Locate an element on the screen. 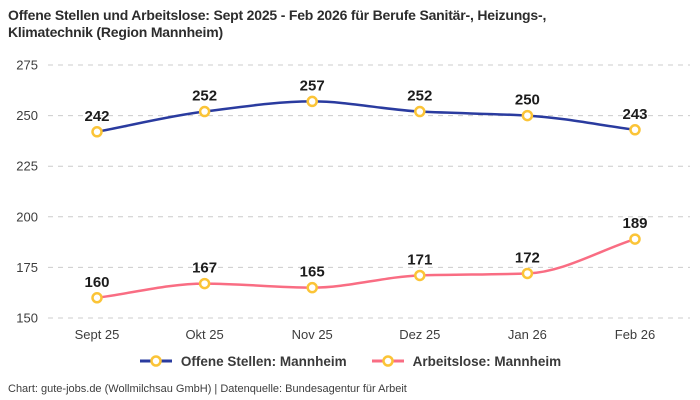  x-tick-label: Jan 26 is located at coordinates (527, 334).